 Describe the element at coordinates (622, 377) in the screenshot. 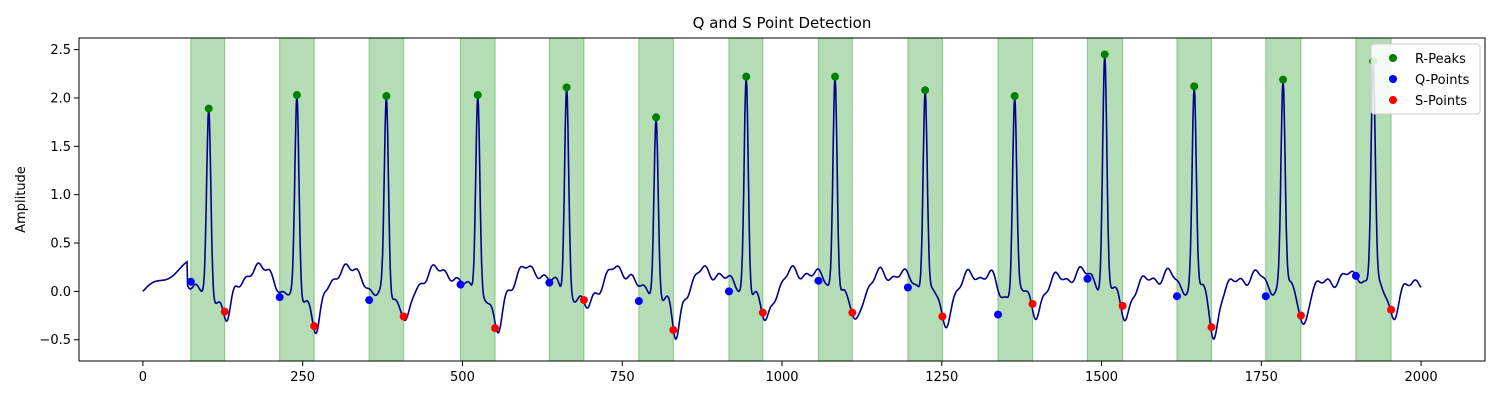

I see `x-tick-label: 750` at that location.